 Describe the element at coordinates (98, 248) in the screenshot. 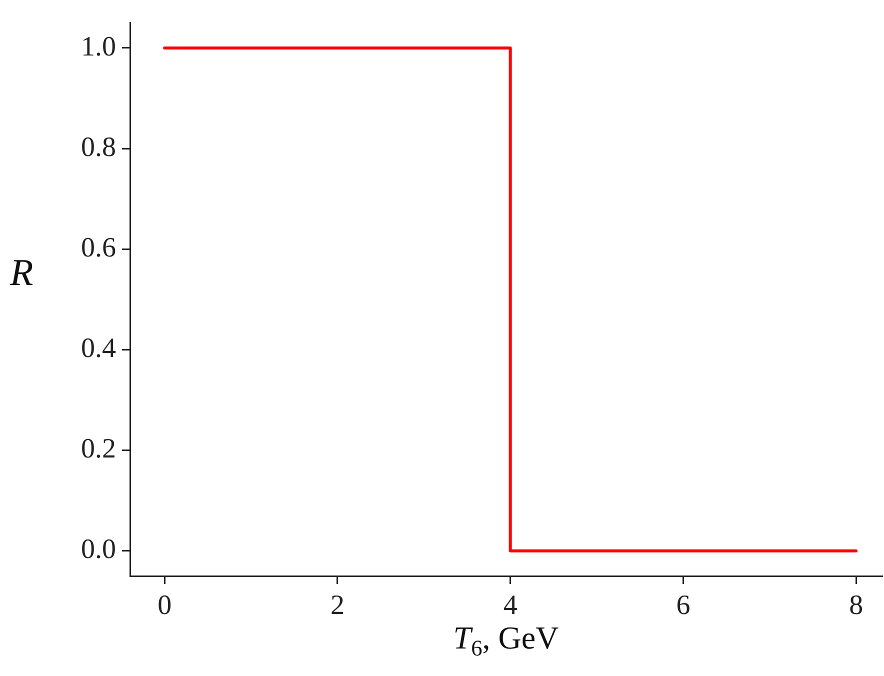

I see `y-tick-label: 0.6` at that location.